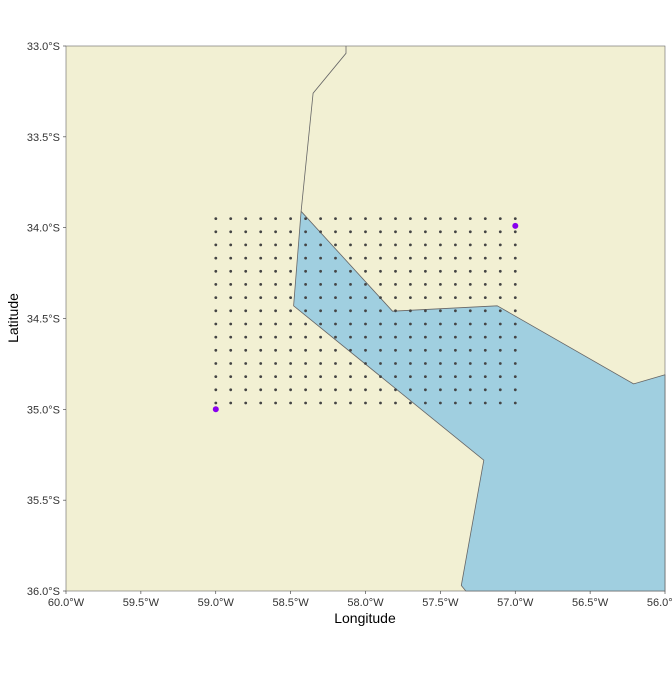  Describe the element at coordinates (291, 603) in the screenshot. I see `x-tick-label: 58.5°W` at that location.